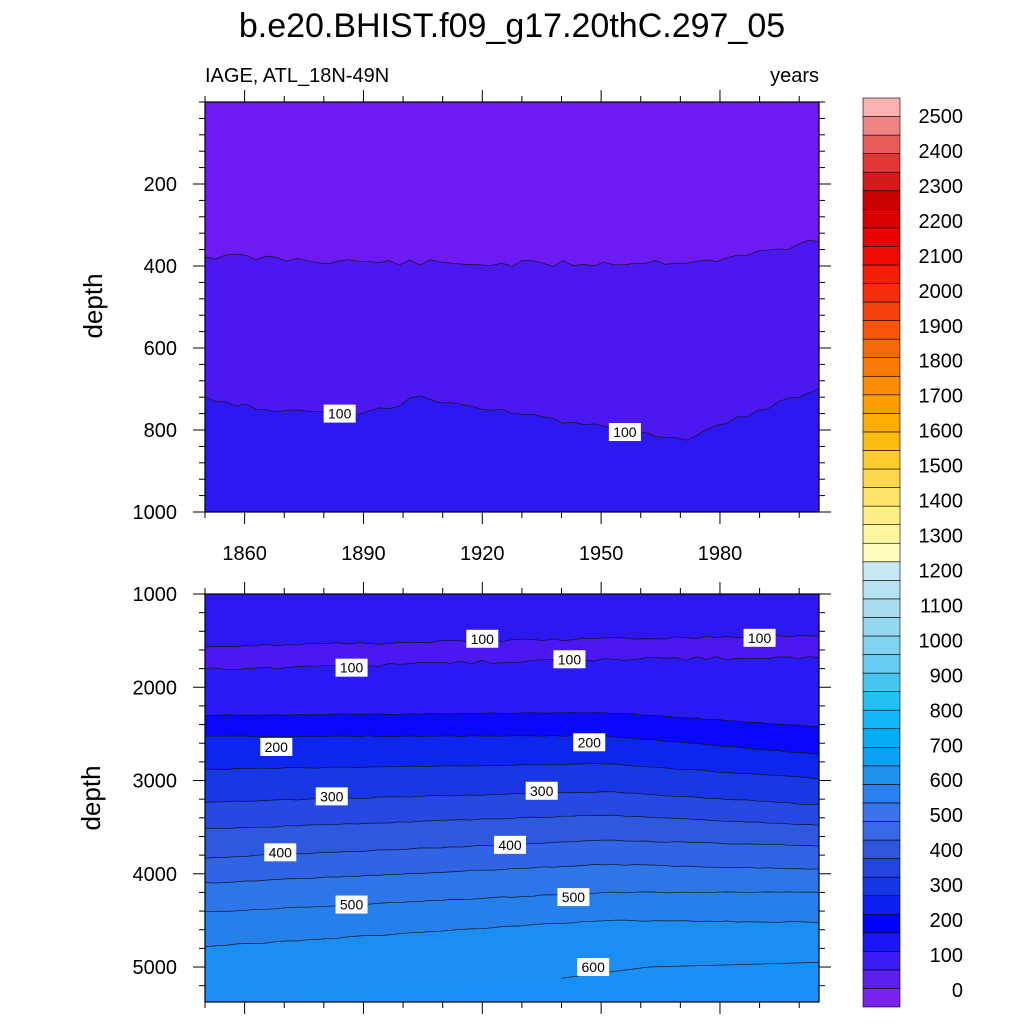 This screenshot has height=1024, width=1024. I want to click on colorbar-tick-label: 500, so click(946, 816).